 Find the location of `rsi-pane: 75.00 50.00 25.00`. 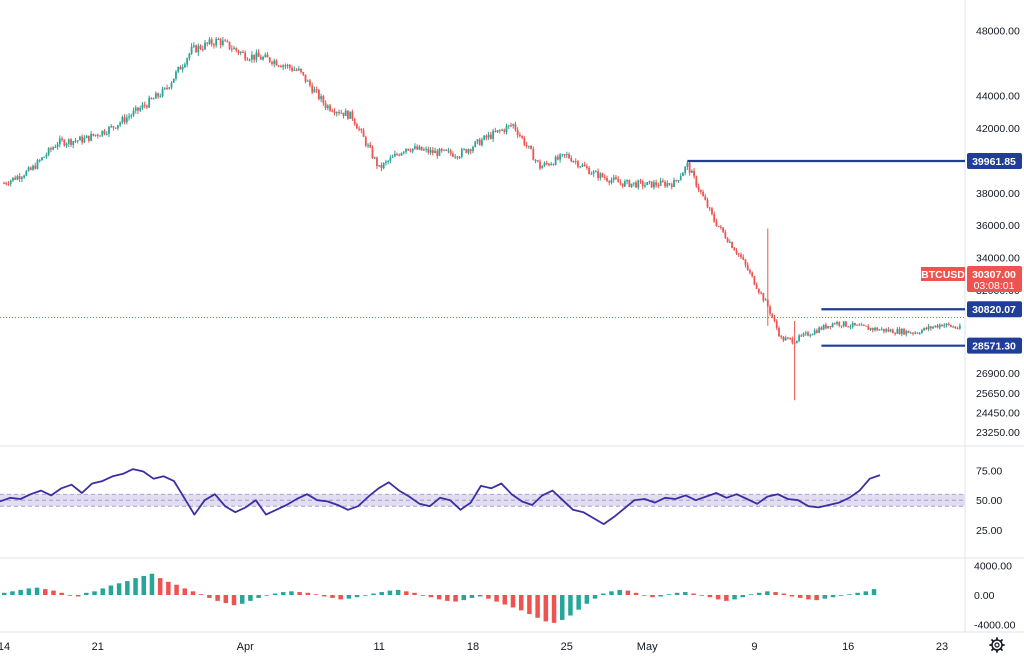

rsi-pane: 75.00 50.00 25.00 is located at coordinates (501, 501).